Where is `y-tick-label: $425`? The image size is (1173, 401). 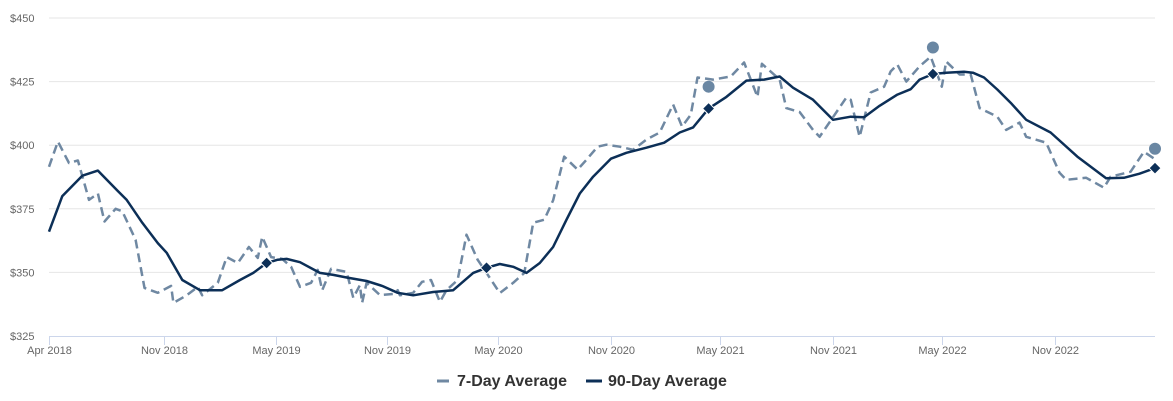
y-tick-label: $425 is located at coordinates (22, 83).